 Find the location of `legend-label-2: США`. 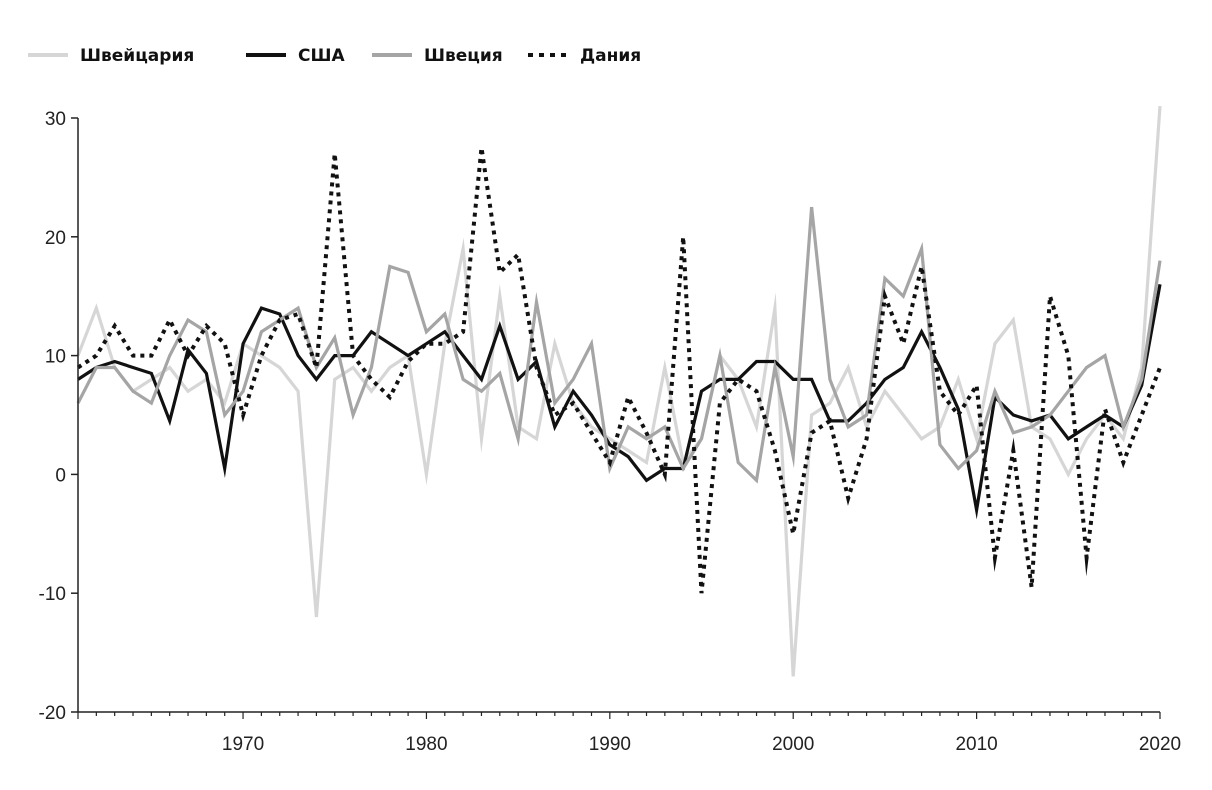

legend-label-2: США is located at coordinates (321, 56).